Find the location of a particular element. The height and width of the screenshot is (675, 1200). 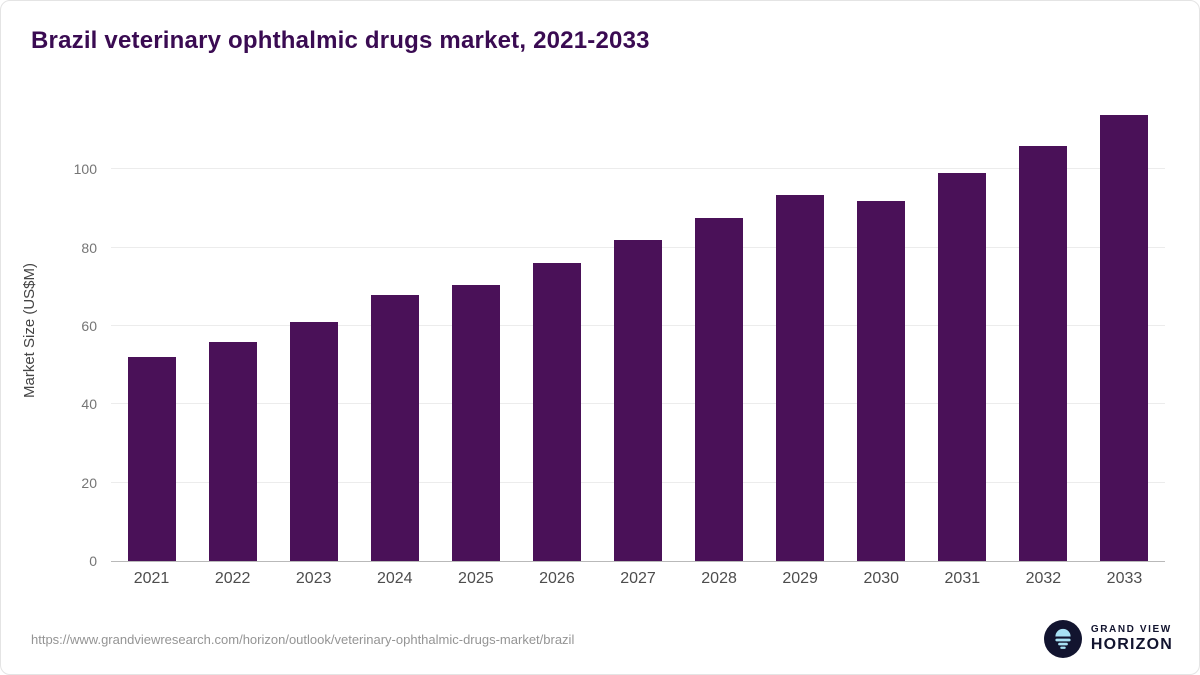

bar-column-2024 is located at coordinates (394, 330).